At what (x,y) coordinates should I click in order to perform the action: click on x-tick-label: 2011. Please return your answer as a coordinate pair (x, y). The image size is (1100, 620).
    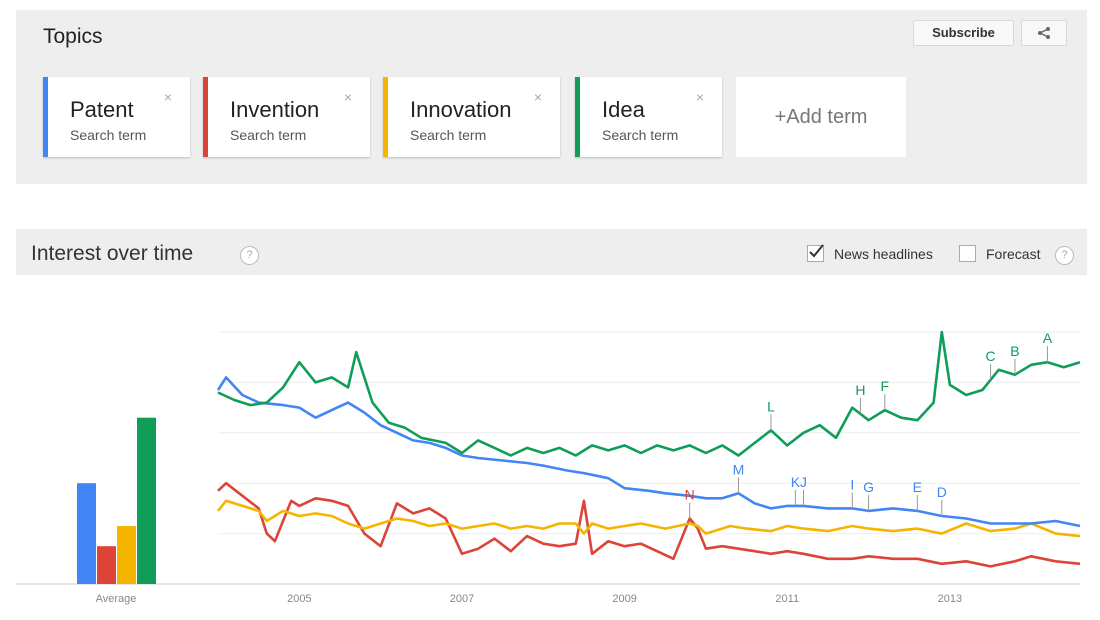
    Looking at the image, I should click on (787, 599).